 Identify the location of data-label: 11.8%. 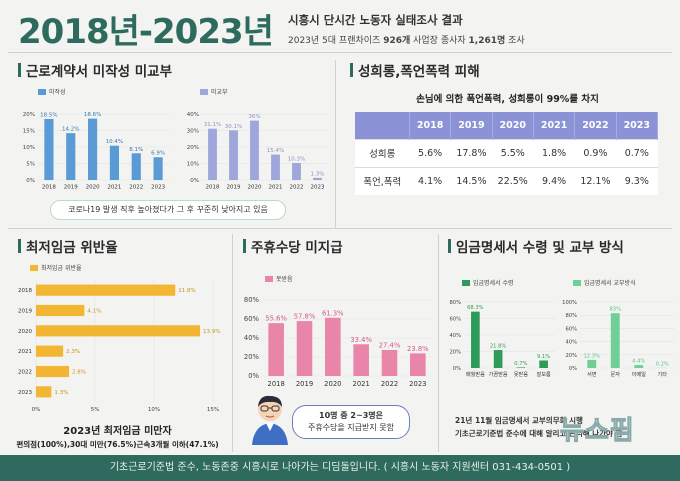
(186, 291).